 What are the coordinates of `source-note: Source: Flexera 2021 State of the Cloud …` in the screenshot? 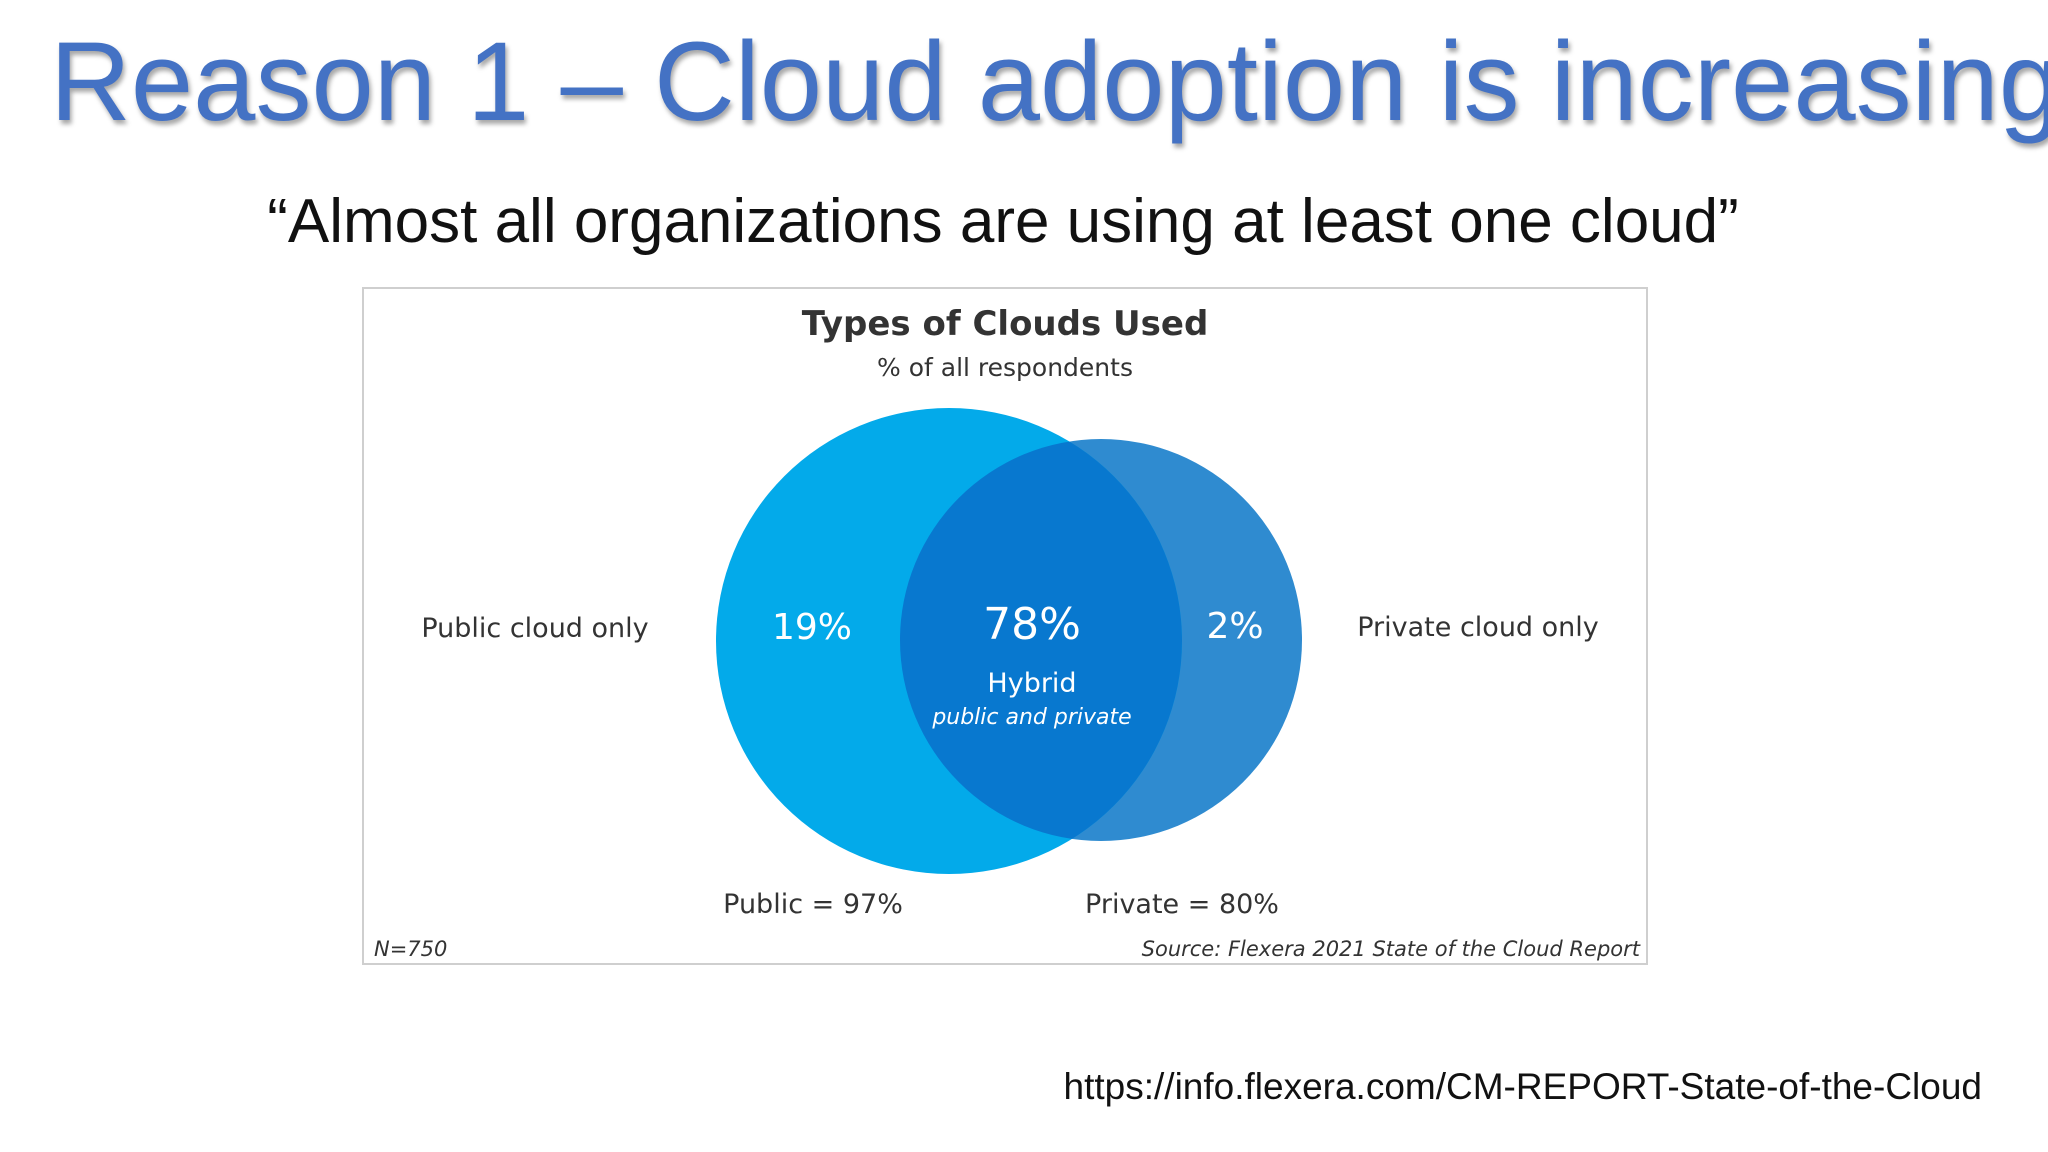 It's located at (1391, 949).